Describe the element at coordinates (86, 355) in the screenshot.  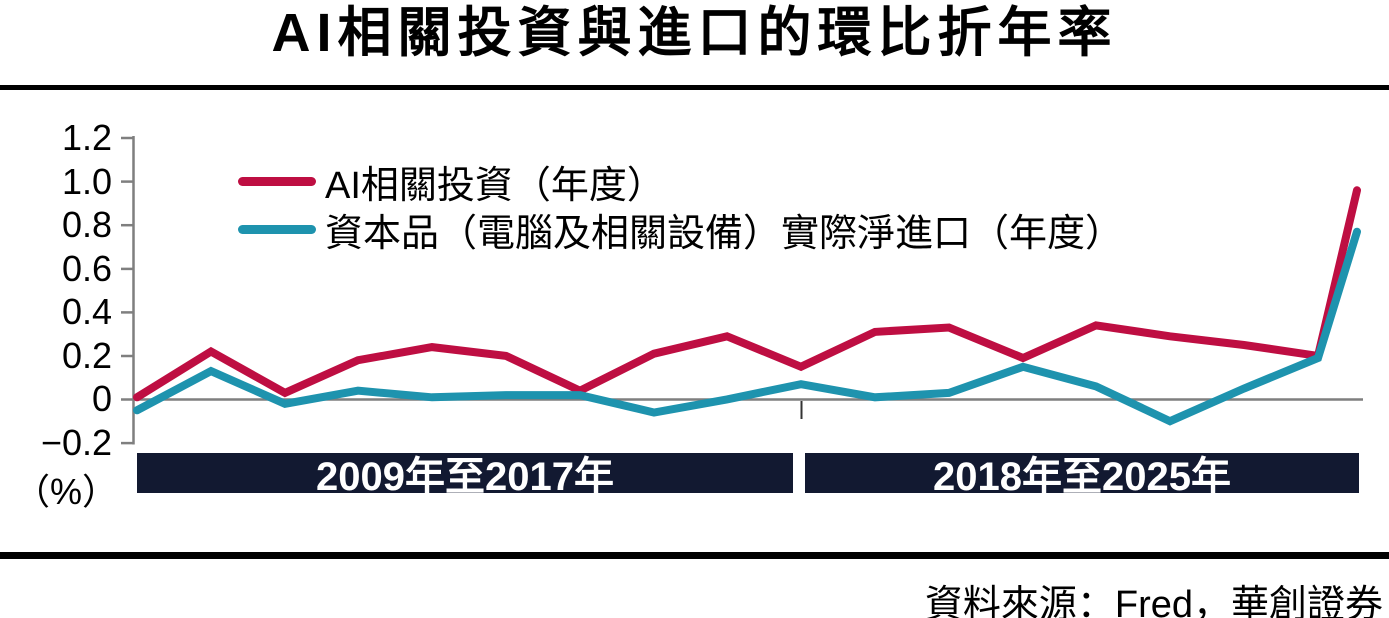
I see `y-tick-label: 0.2` at that location.